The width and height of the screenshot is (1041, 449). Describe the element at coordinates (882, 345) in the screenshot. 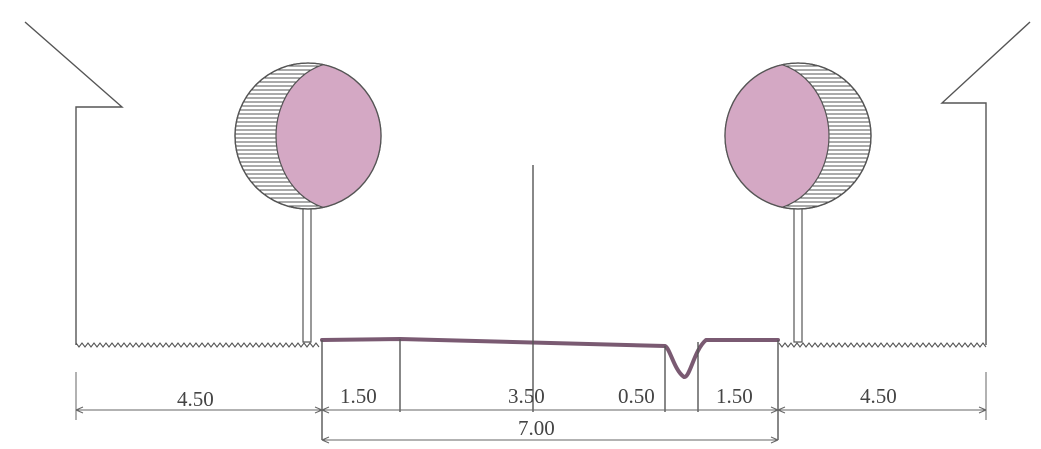

I see `right-grass` at that location.